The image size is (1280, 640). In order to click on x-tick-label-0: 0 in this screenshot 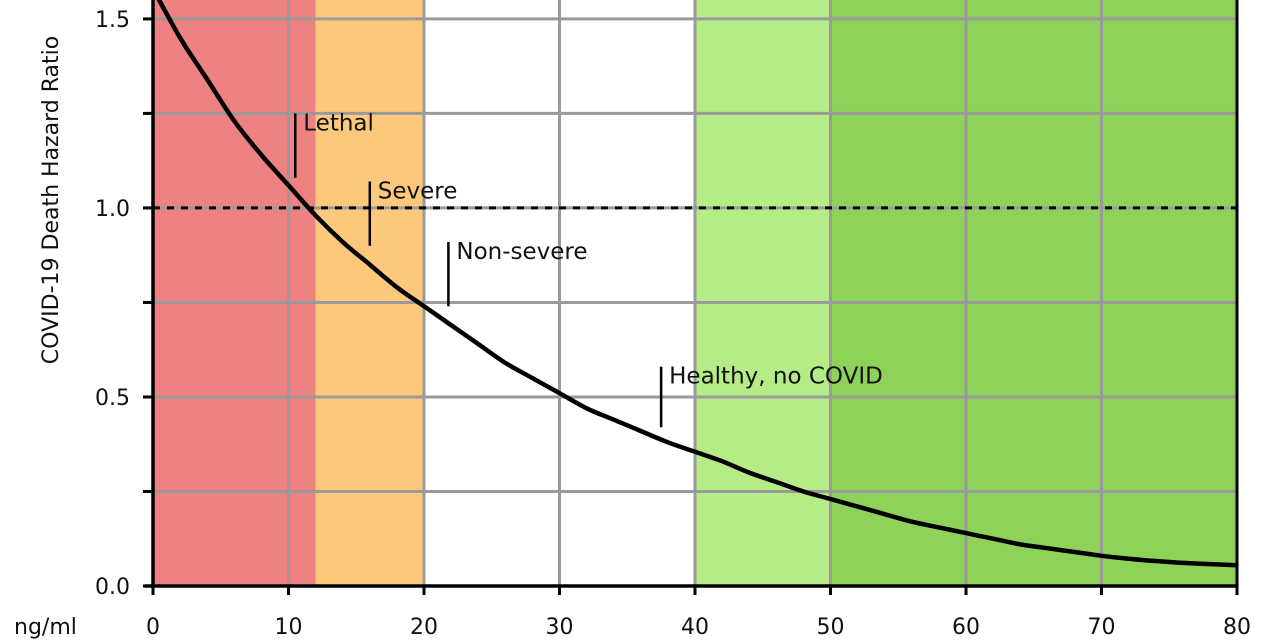, I will do `click(153, 627)`.